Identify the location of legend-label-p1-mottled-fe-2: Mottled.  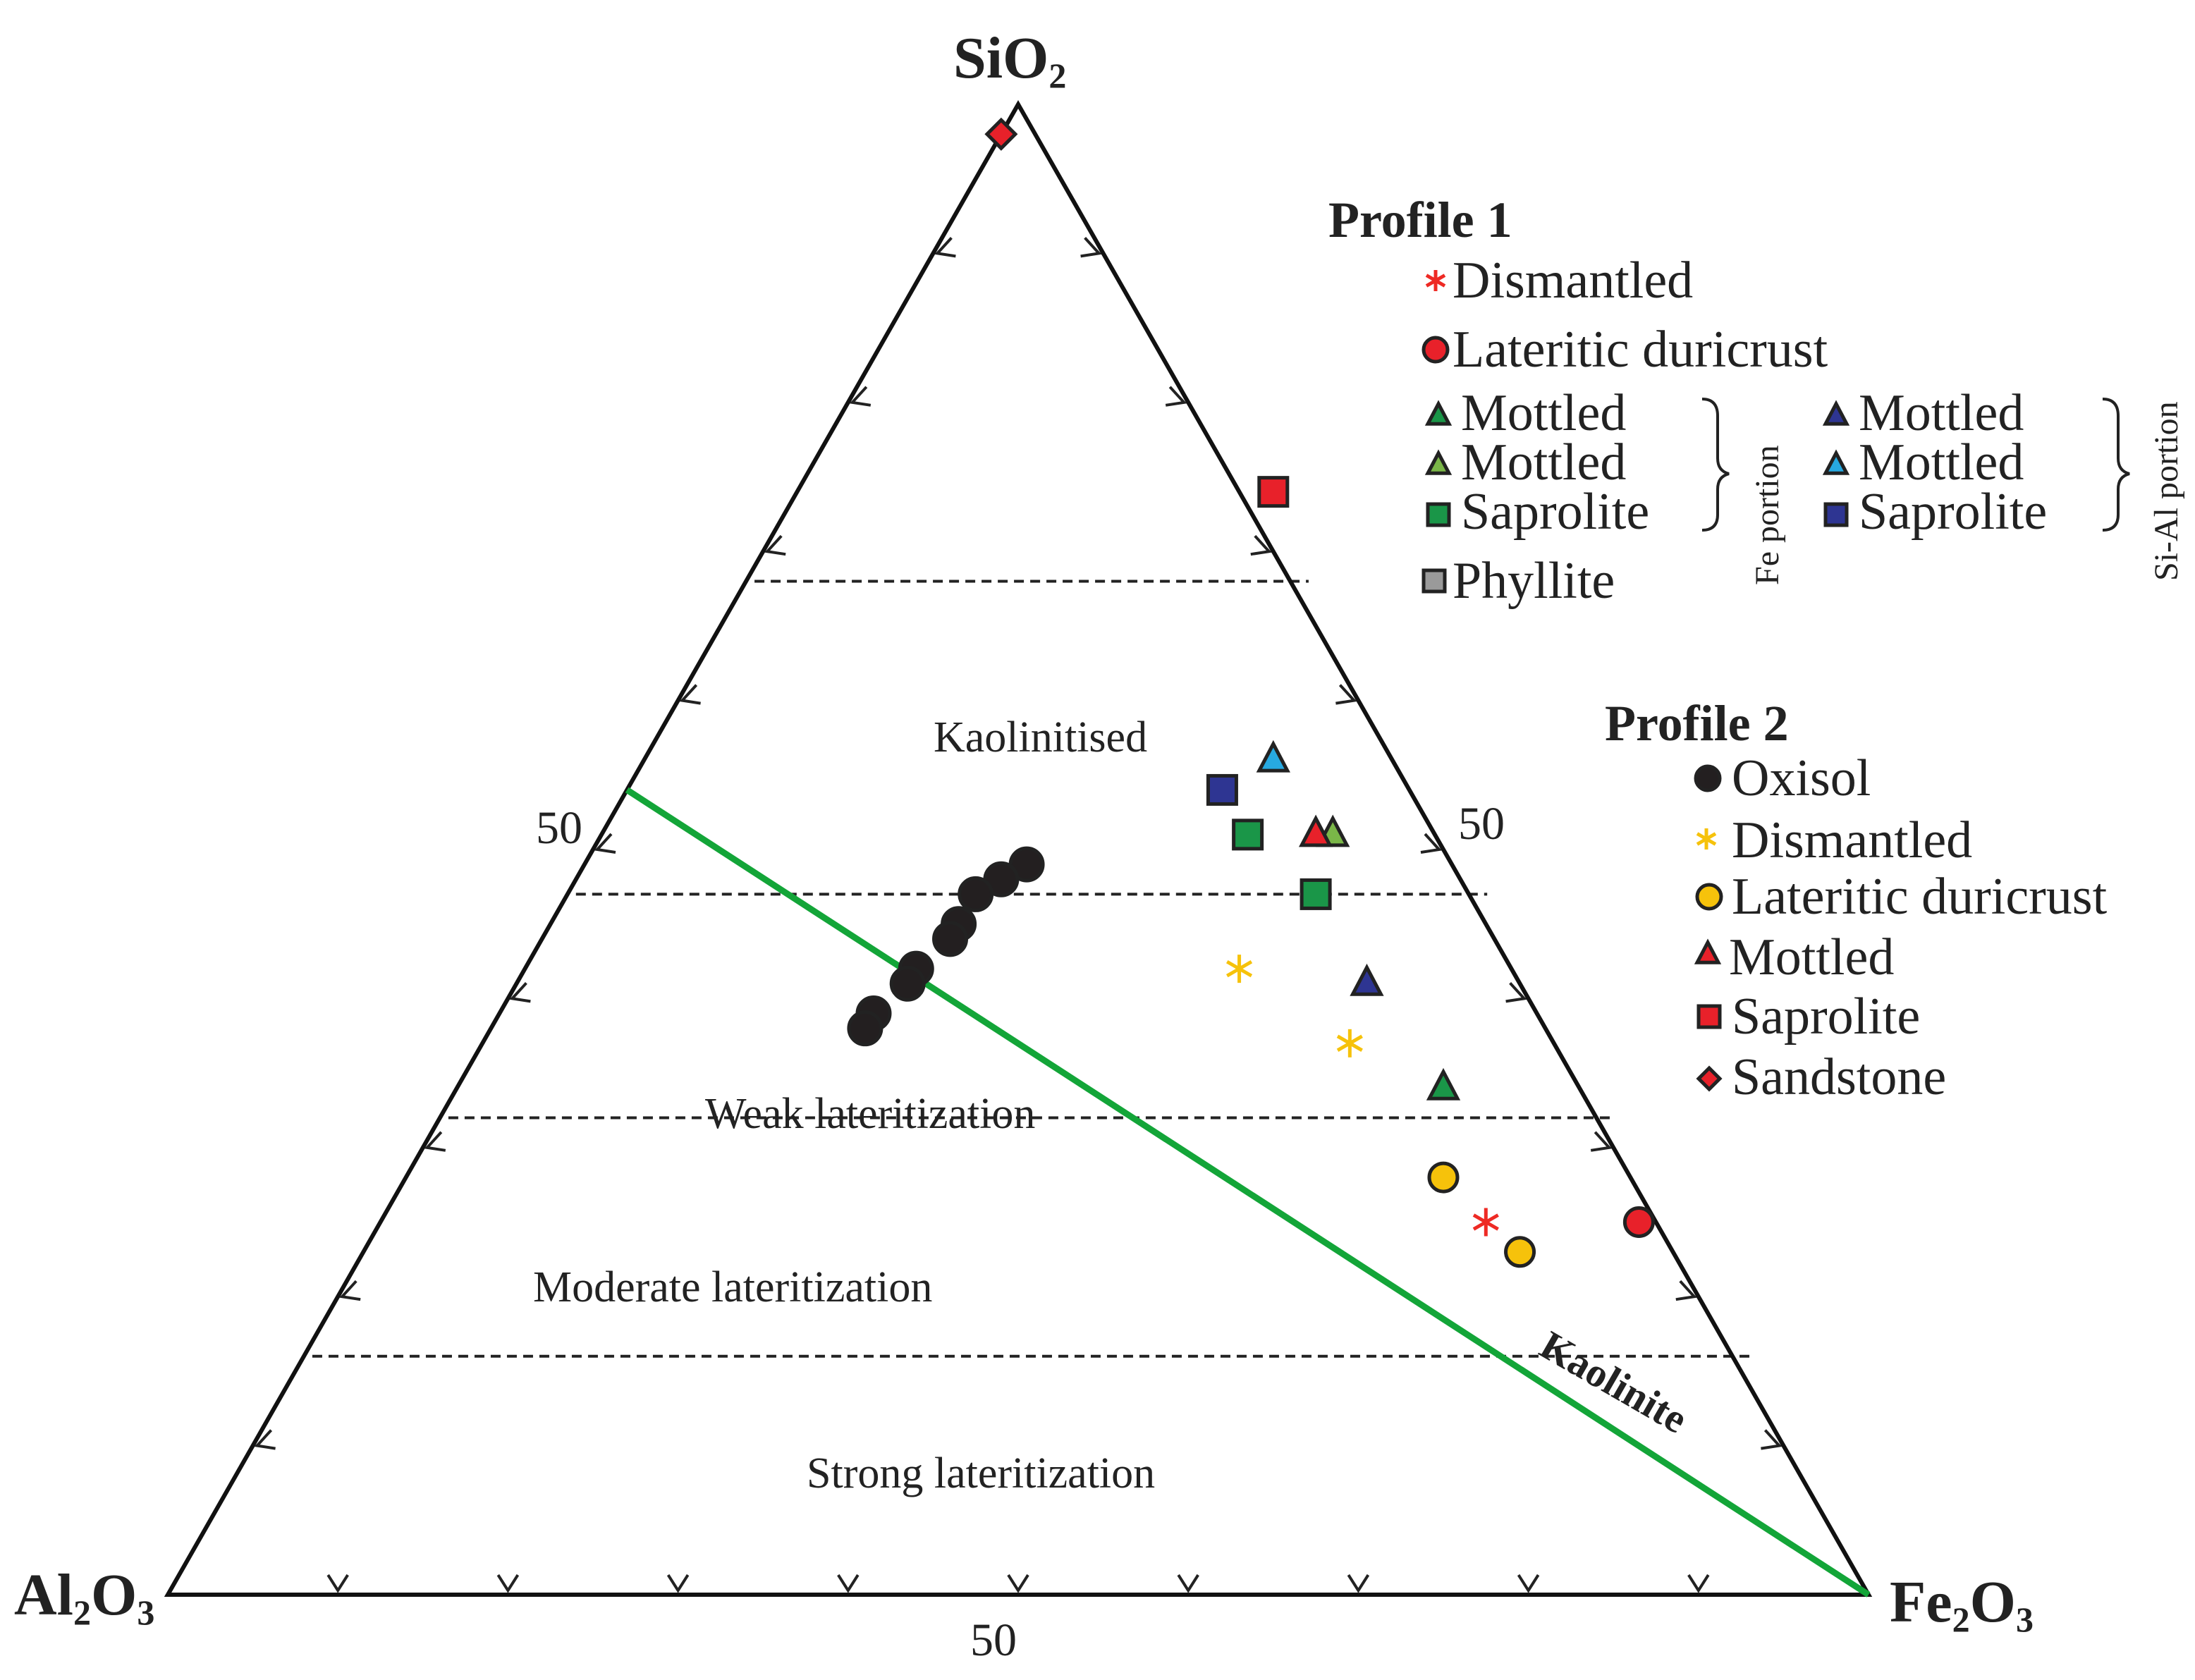
(1543, 463).